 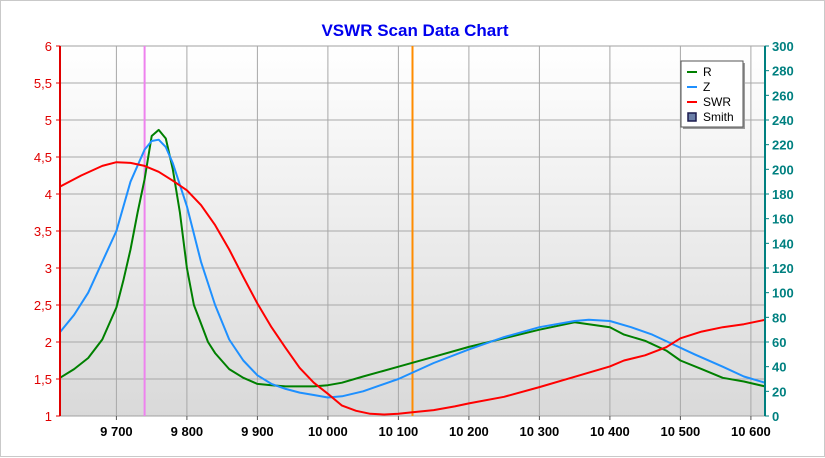 I want to click on left-tick-label: 4,5, so click(x=43, y=157).